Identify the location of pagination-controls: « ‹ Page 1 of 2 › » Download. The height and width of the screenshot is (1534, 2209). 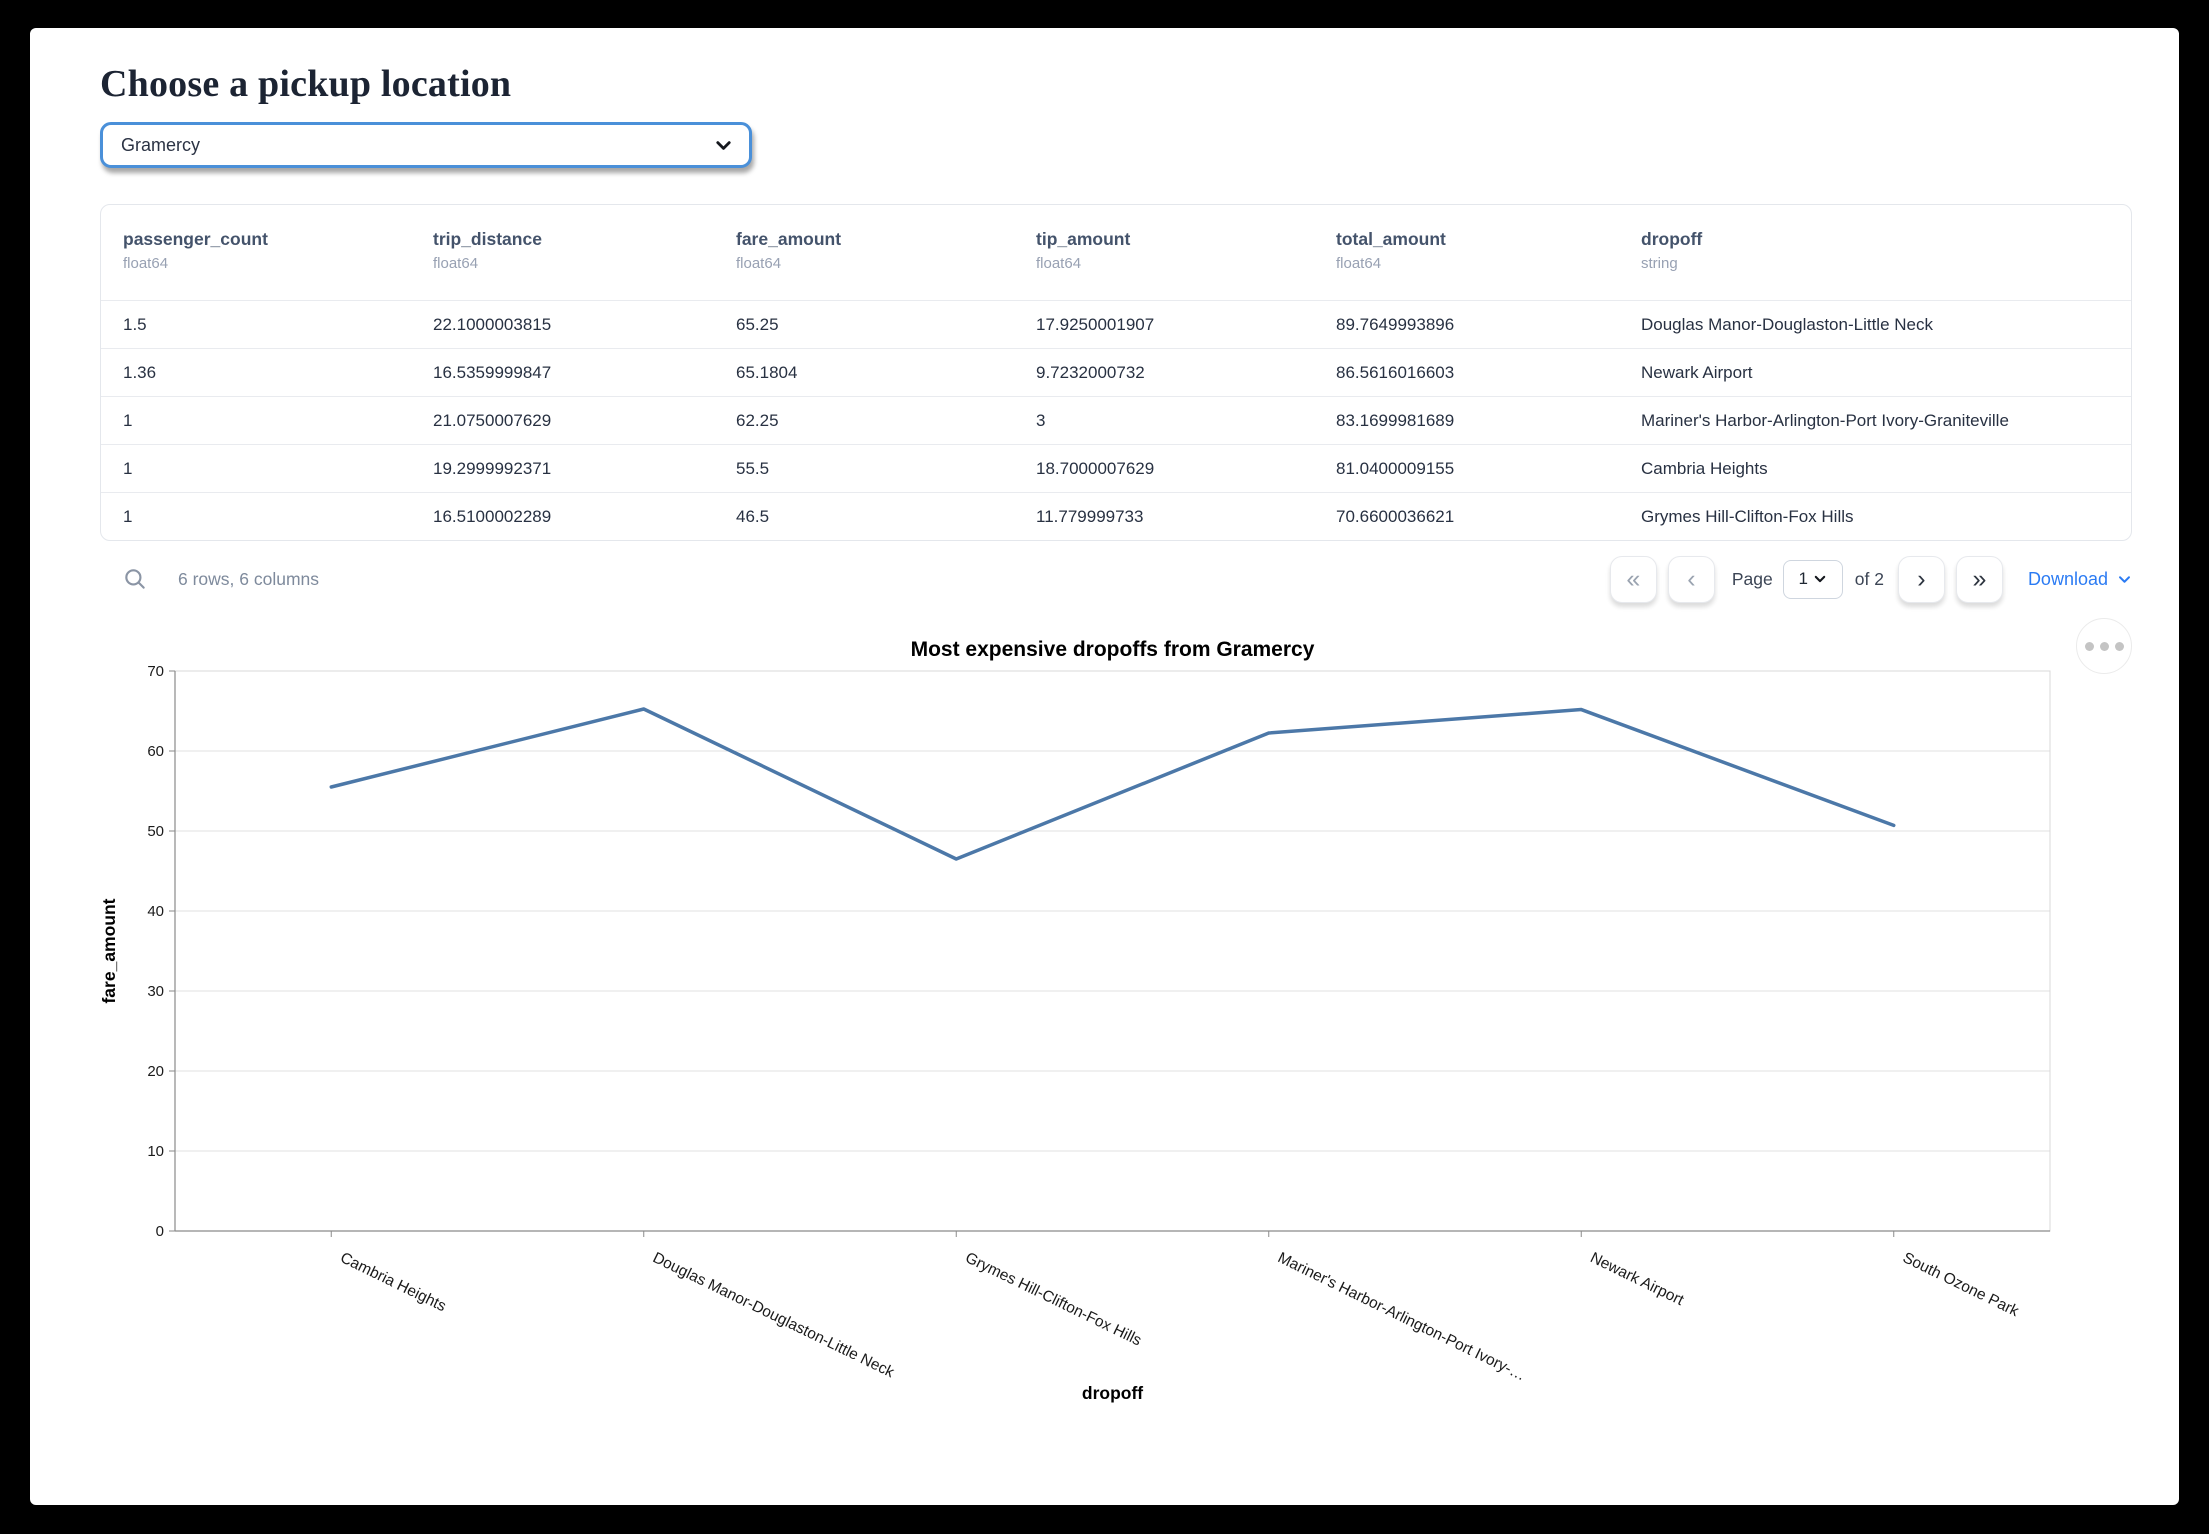
(1870, 579).